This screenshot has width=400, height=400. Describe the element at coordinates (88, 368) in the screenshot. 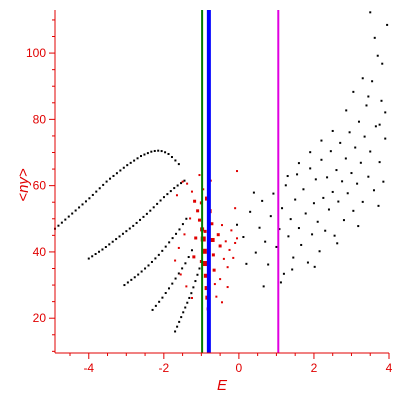

I see `x-tick-label: -4` at that location.